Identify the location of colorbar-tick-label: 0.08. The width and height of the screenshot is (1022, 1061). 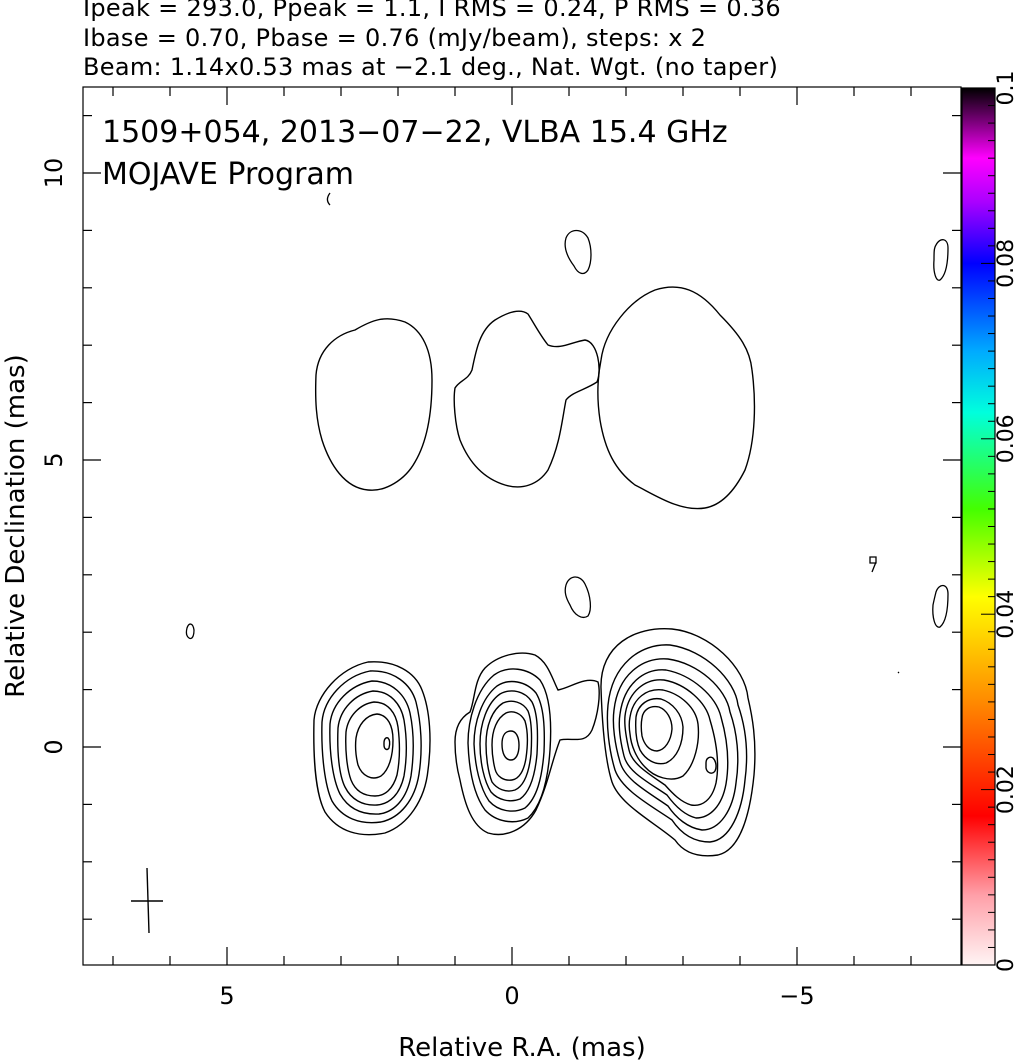
(1006, 263).